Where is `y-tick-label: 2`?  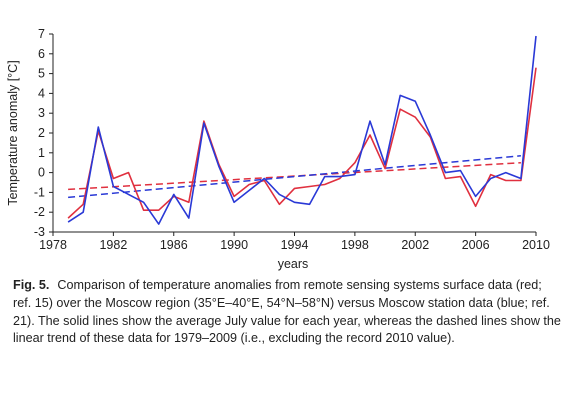
y-tick-label: 2 is located at coordinates (41, 133).